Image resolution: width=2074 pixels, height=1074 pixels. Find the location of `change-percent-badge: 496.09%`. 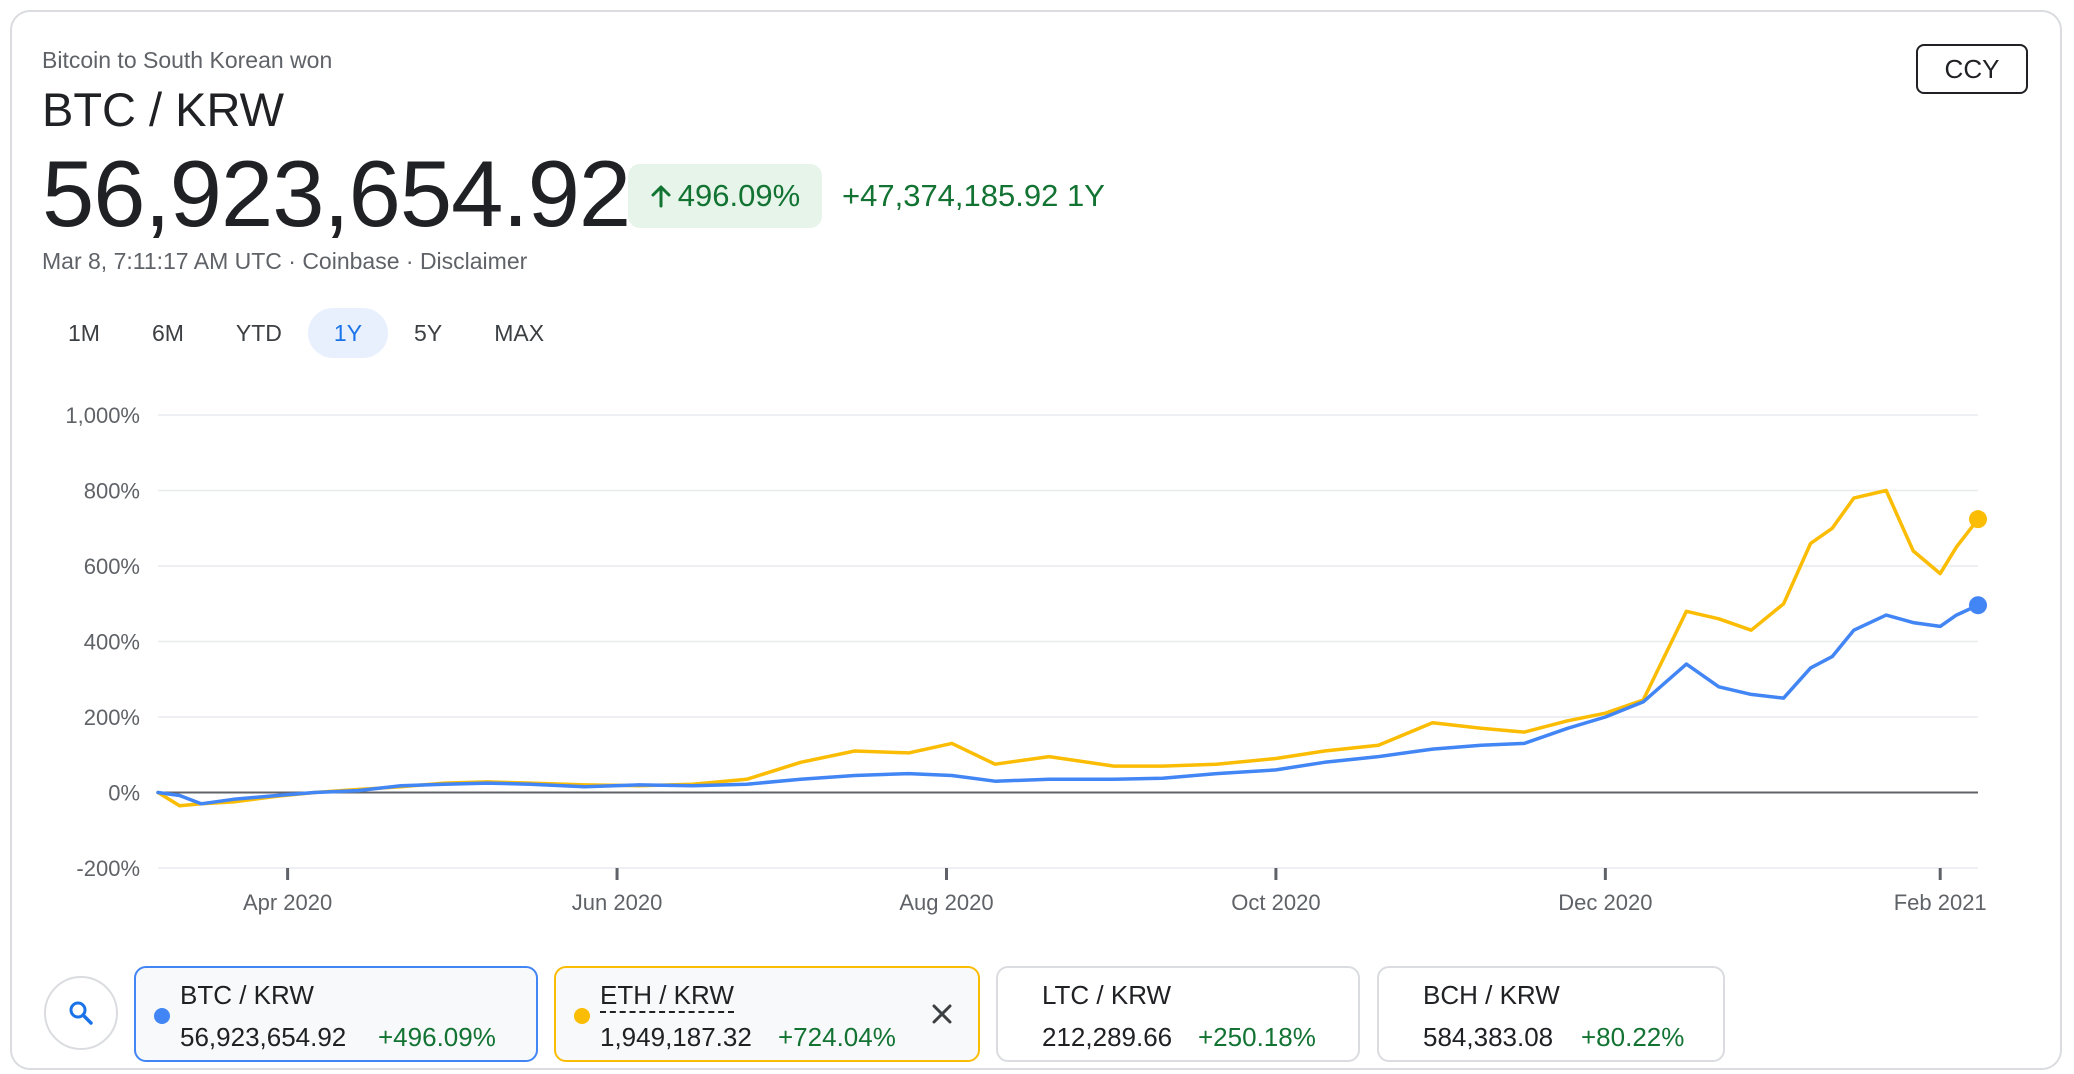

change-percent-badge: 496.09% is located at coordinates (725, 196).